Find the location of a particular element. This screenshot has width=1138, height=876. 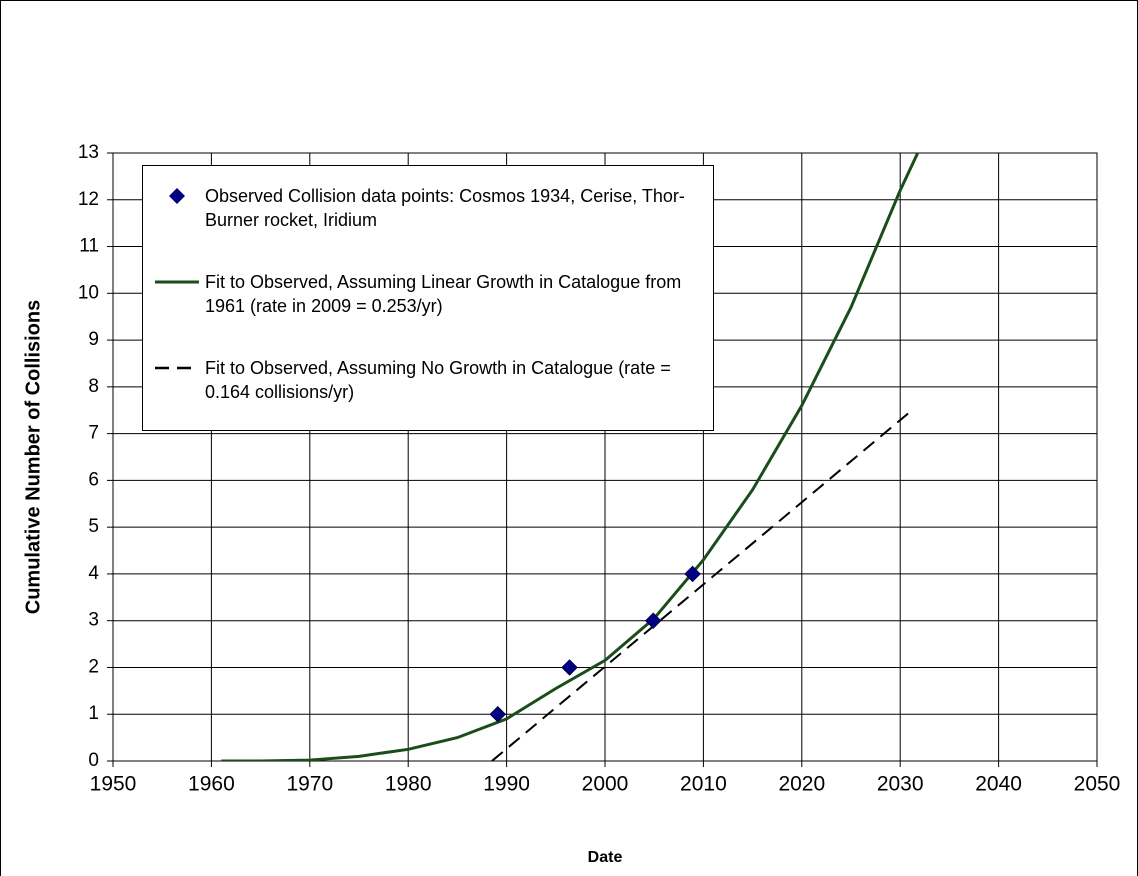

y-tick-label: 1 is located at coordinates (93, 713).